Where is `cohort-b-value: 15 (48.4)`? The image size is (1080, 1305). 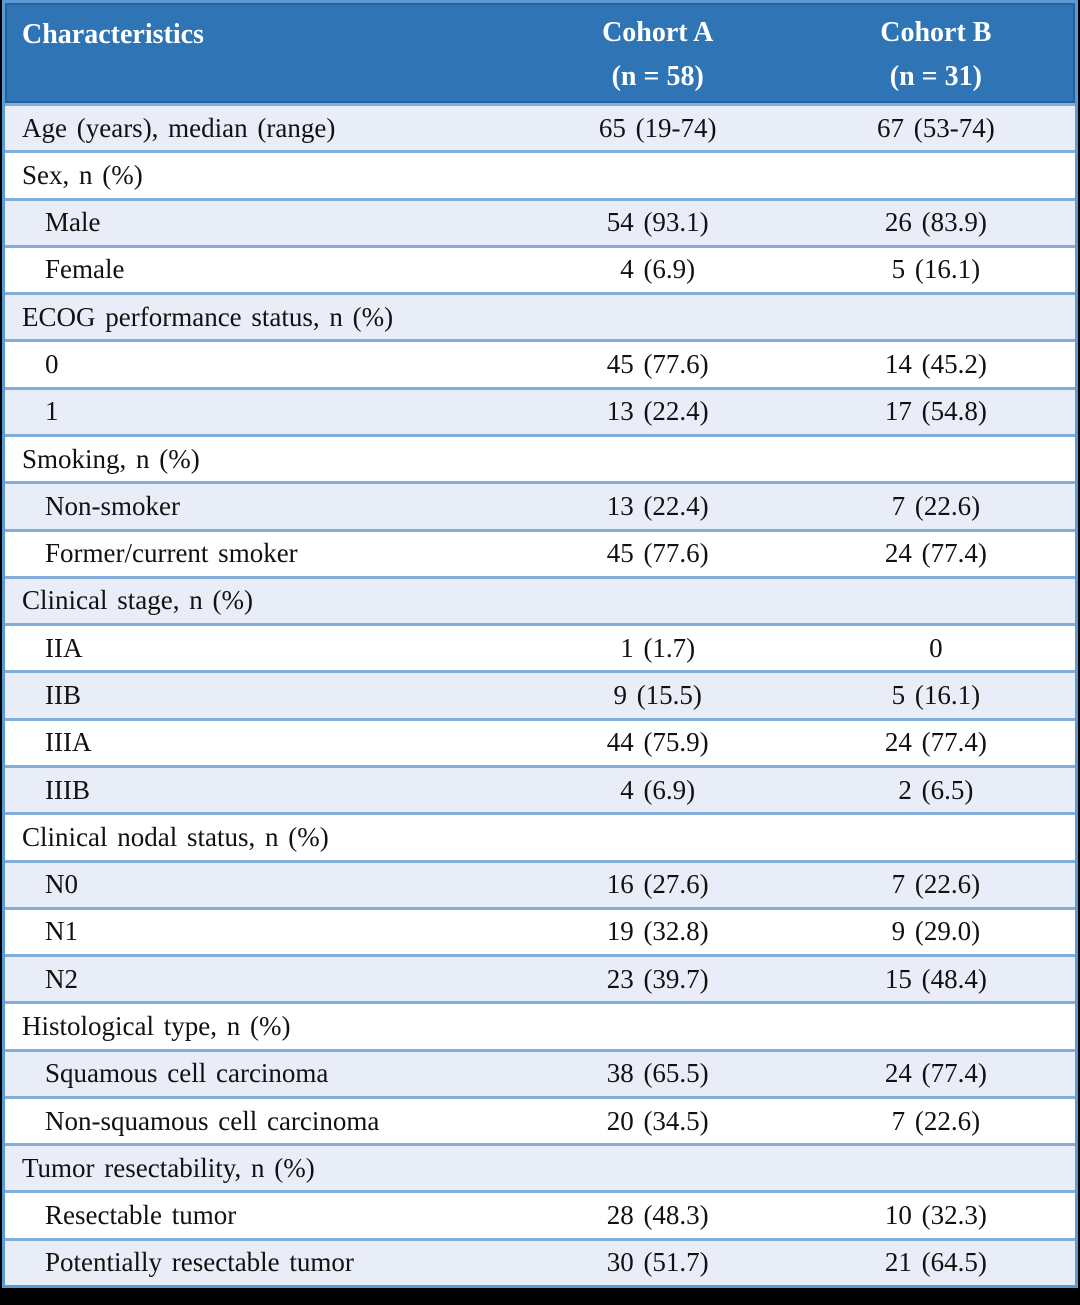 cohort-b-value: 15 (48.4) is located at coordinates (935, 978).